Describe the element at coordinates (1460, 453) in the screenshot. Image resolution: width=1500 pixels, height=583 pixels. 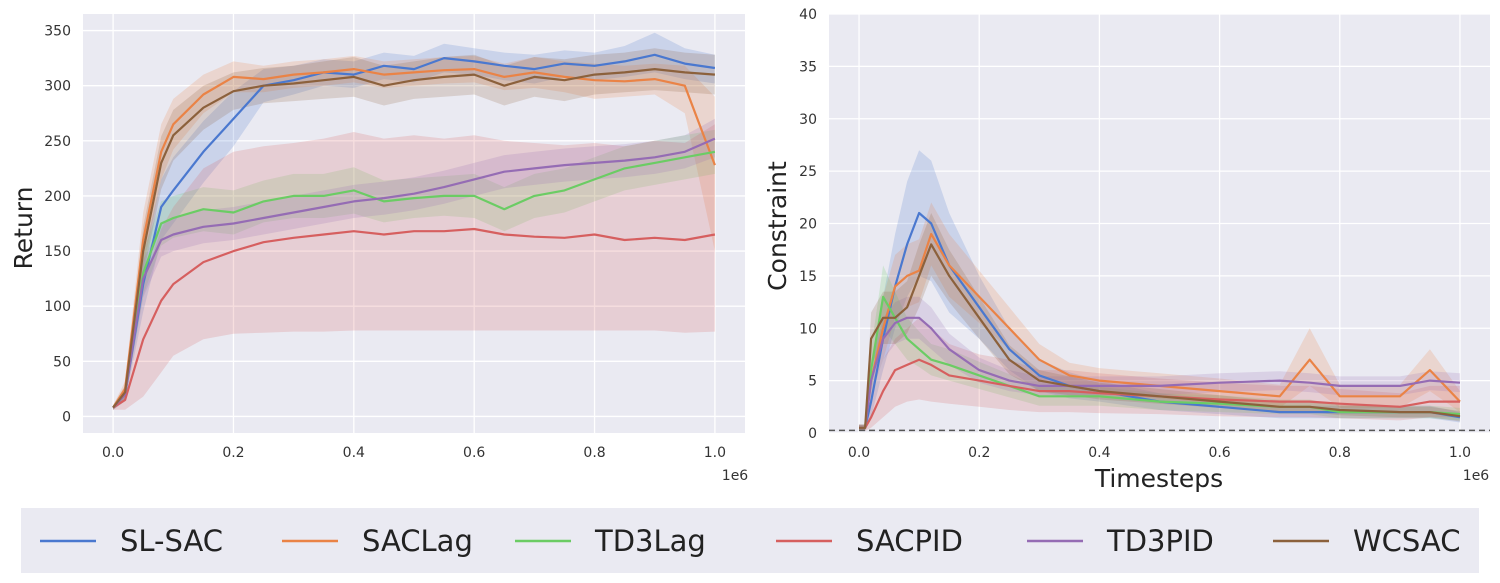
I see `constraint-x-tick-label: 1.0` at that location.